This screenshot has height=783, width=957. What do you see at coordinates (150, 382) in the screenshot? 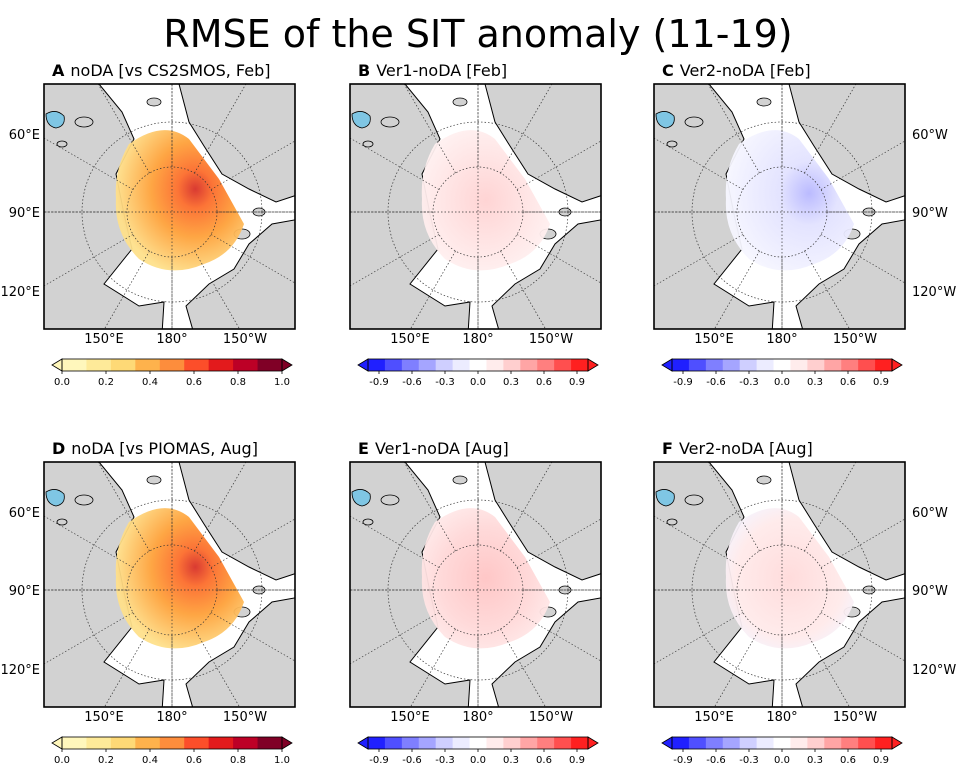
I see `colorbar-tick-label: 0.4` at bounding box center [150, 382].